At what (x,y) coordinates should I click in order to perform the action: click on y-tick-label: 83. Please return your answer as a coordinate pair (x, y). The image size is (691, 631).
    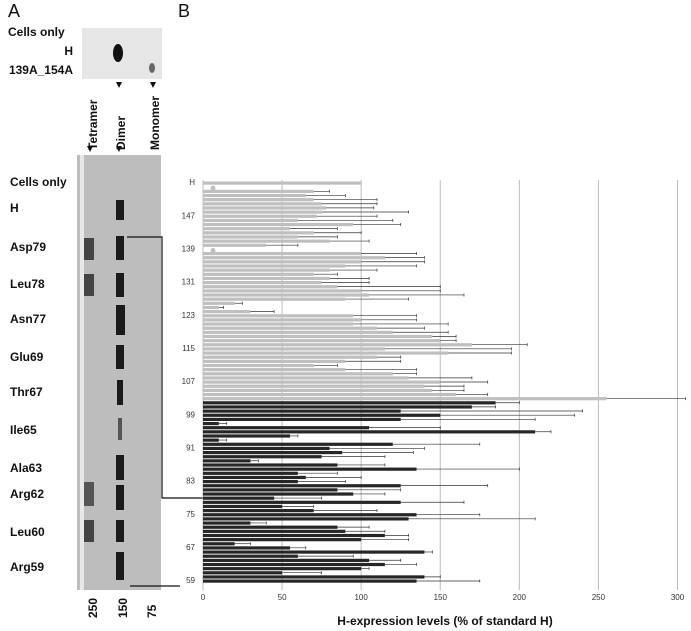
    Looking at the image, I should click on (190, 481).